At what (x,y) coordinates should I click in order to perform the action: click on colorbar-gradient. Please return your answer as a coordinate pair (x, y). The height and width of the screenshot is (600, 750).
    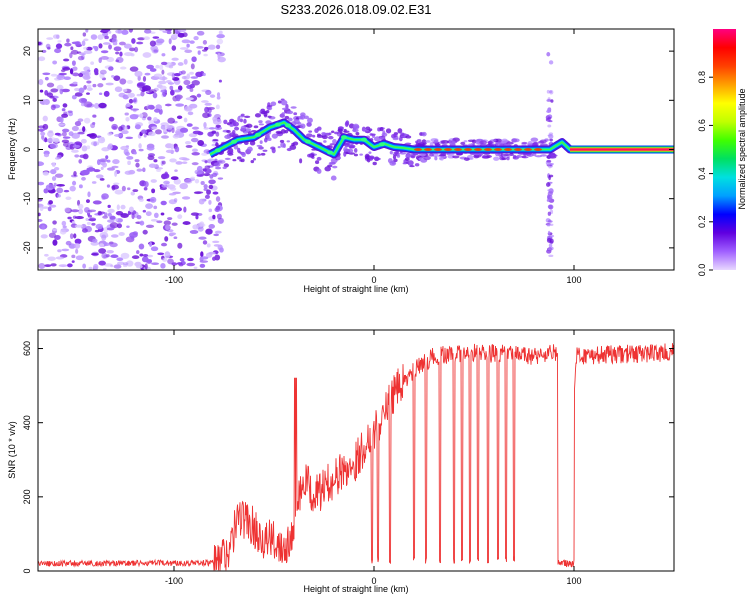
    Looking at the image, I should click on (724, 149).